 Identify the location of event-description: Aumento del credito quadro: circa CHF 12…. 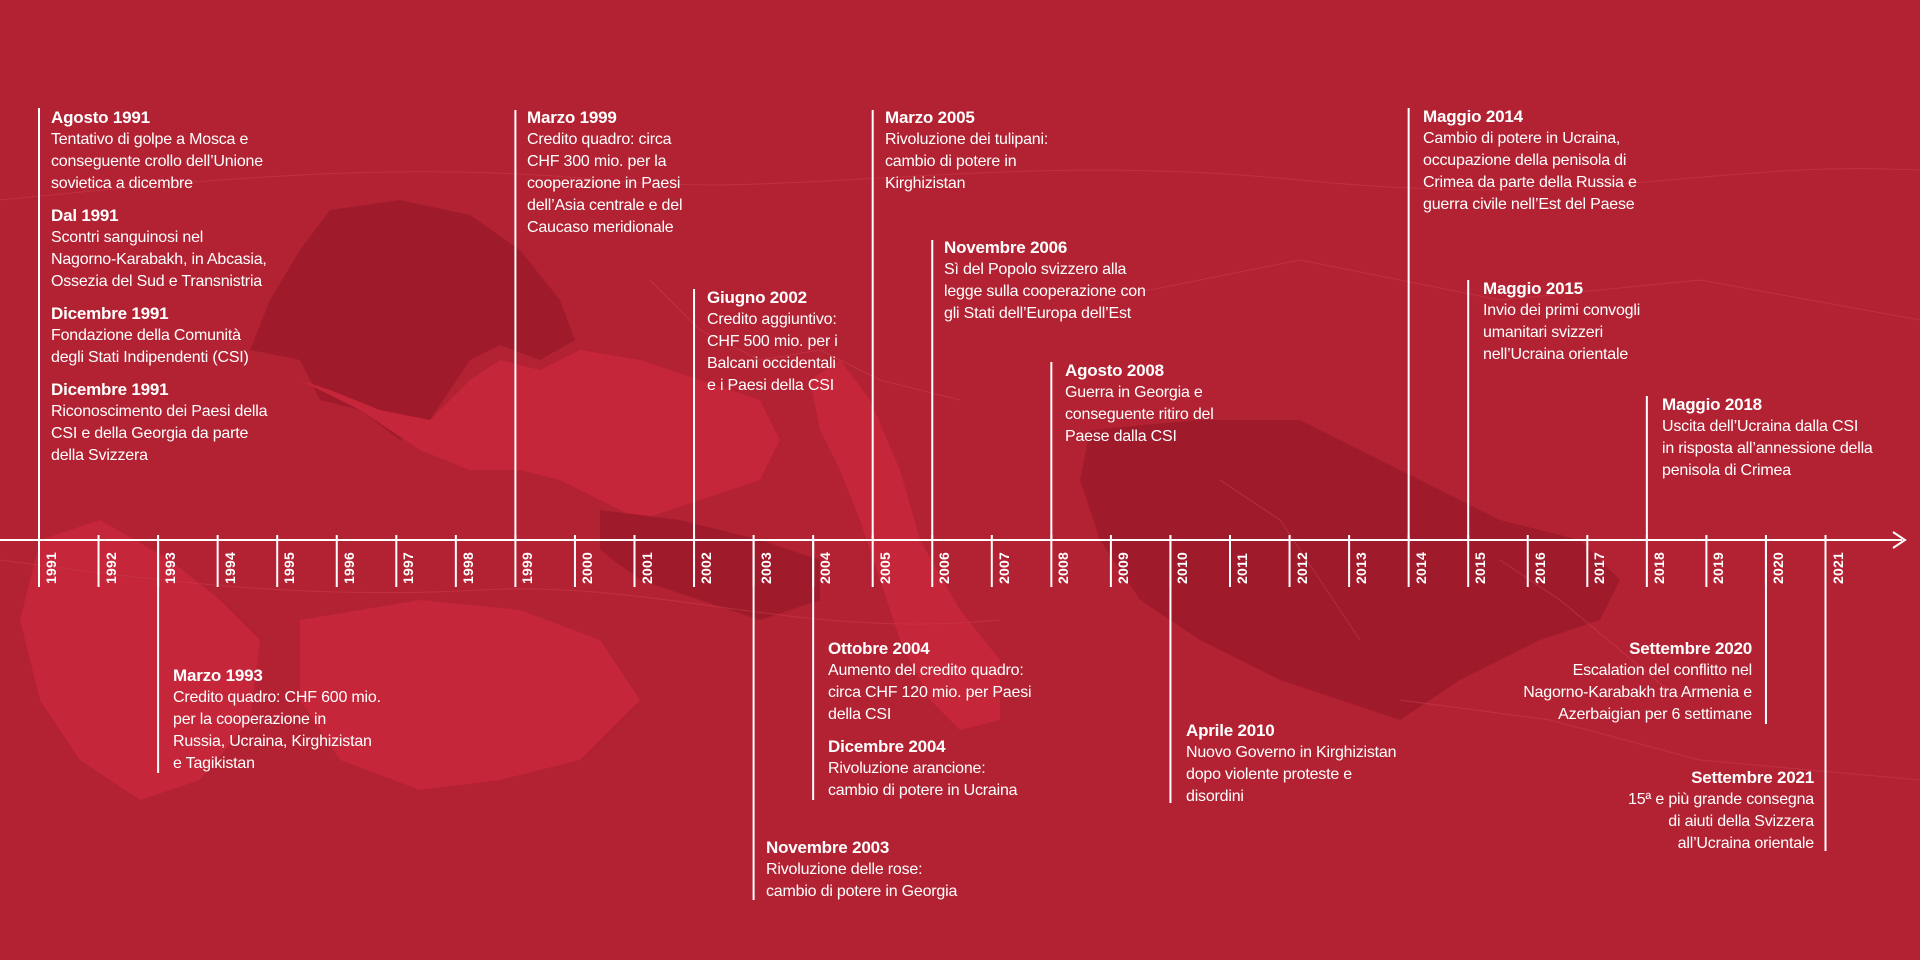
(930, 692).